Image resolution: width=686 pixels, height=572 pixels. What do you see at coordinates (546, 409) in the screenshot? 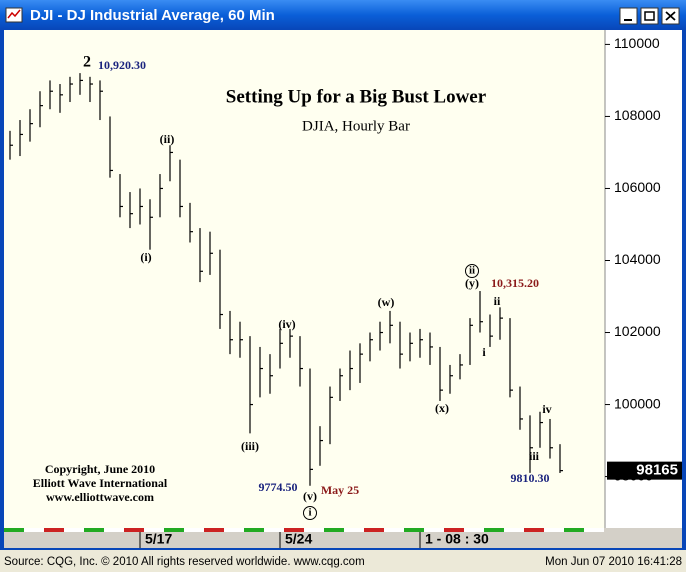
I see `wave-label: iv` at bounding box center [546, 409].